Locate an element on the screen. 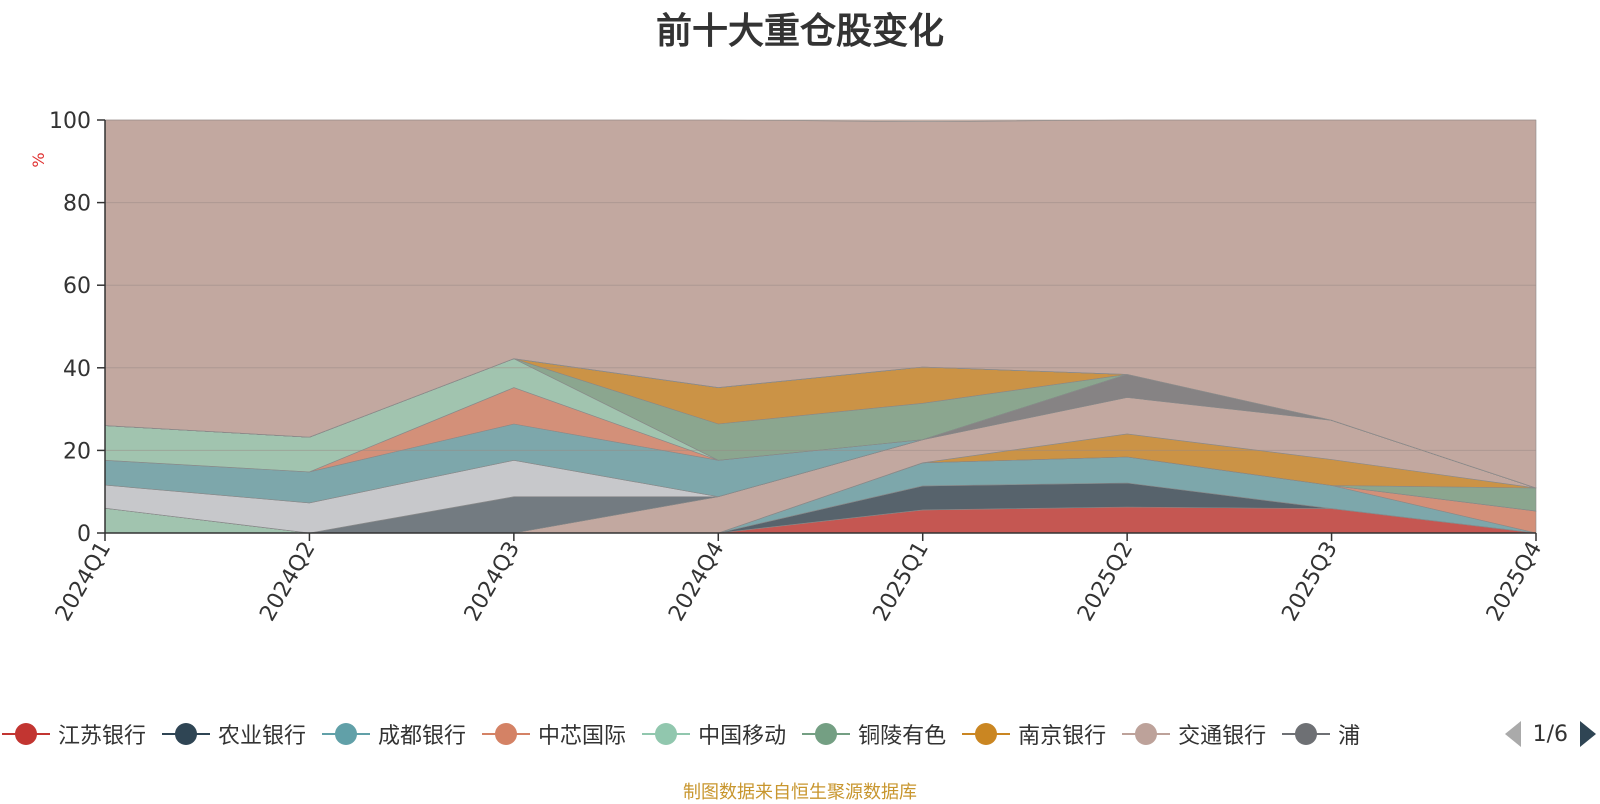 This screenshot has height=804, width=1600. x-tick-label: 2024Q3 is located at coordinates (492, 582).